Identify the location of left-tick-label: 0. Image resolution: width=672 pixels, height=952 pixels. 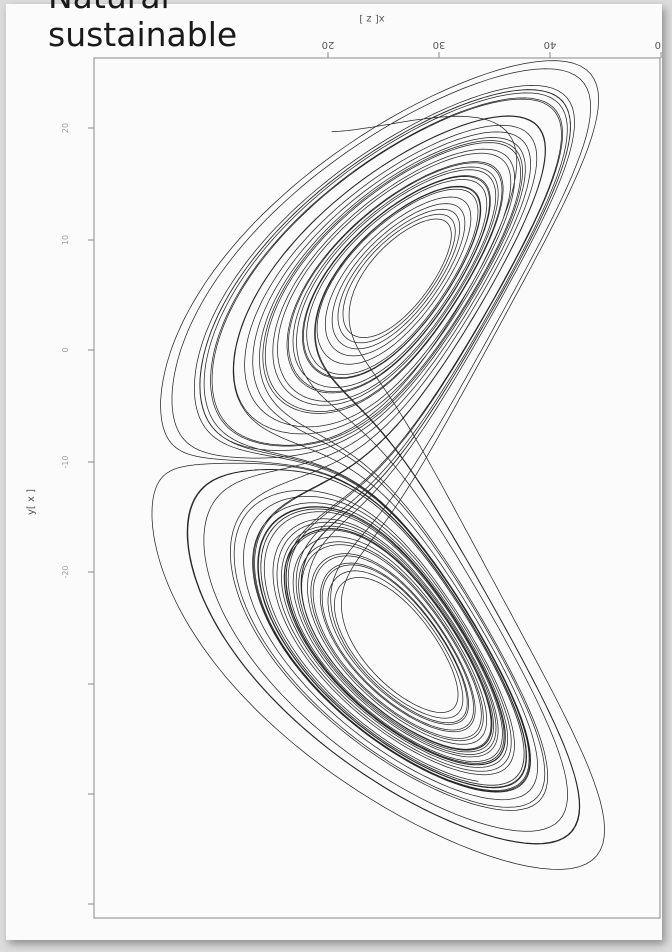
(65, 349).